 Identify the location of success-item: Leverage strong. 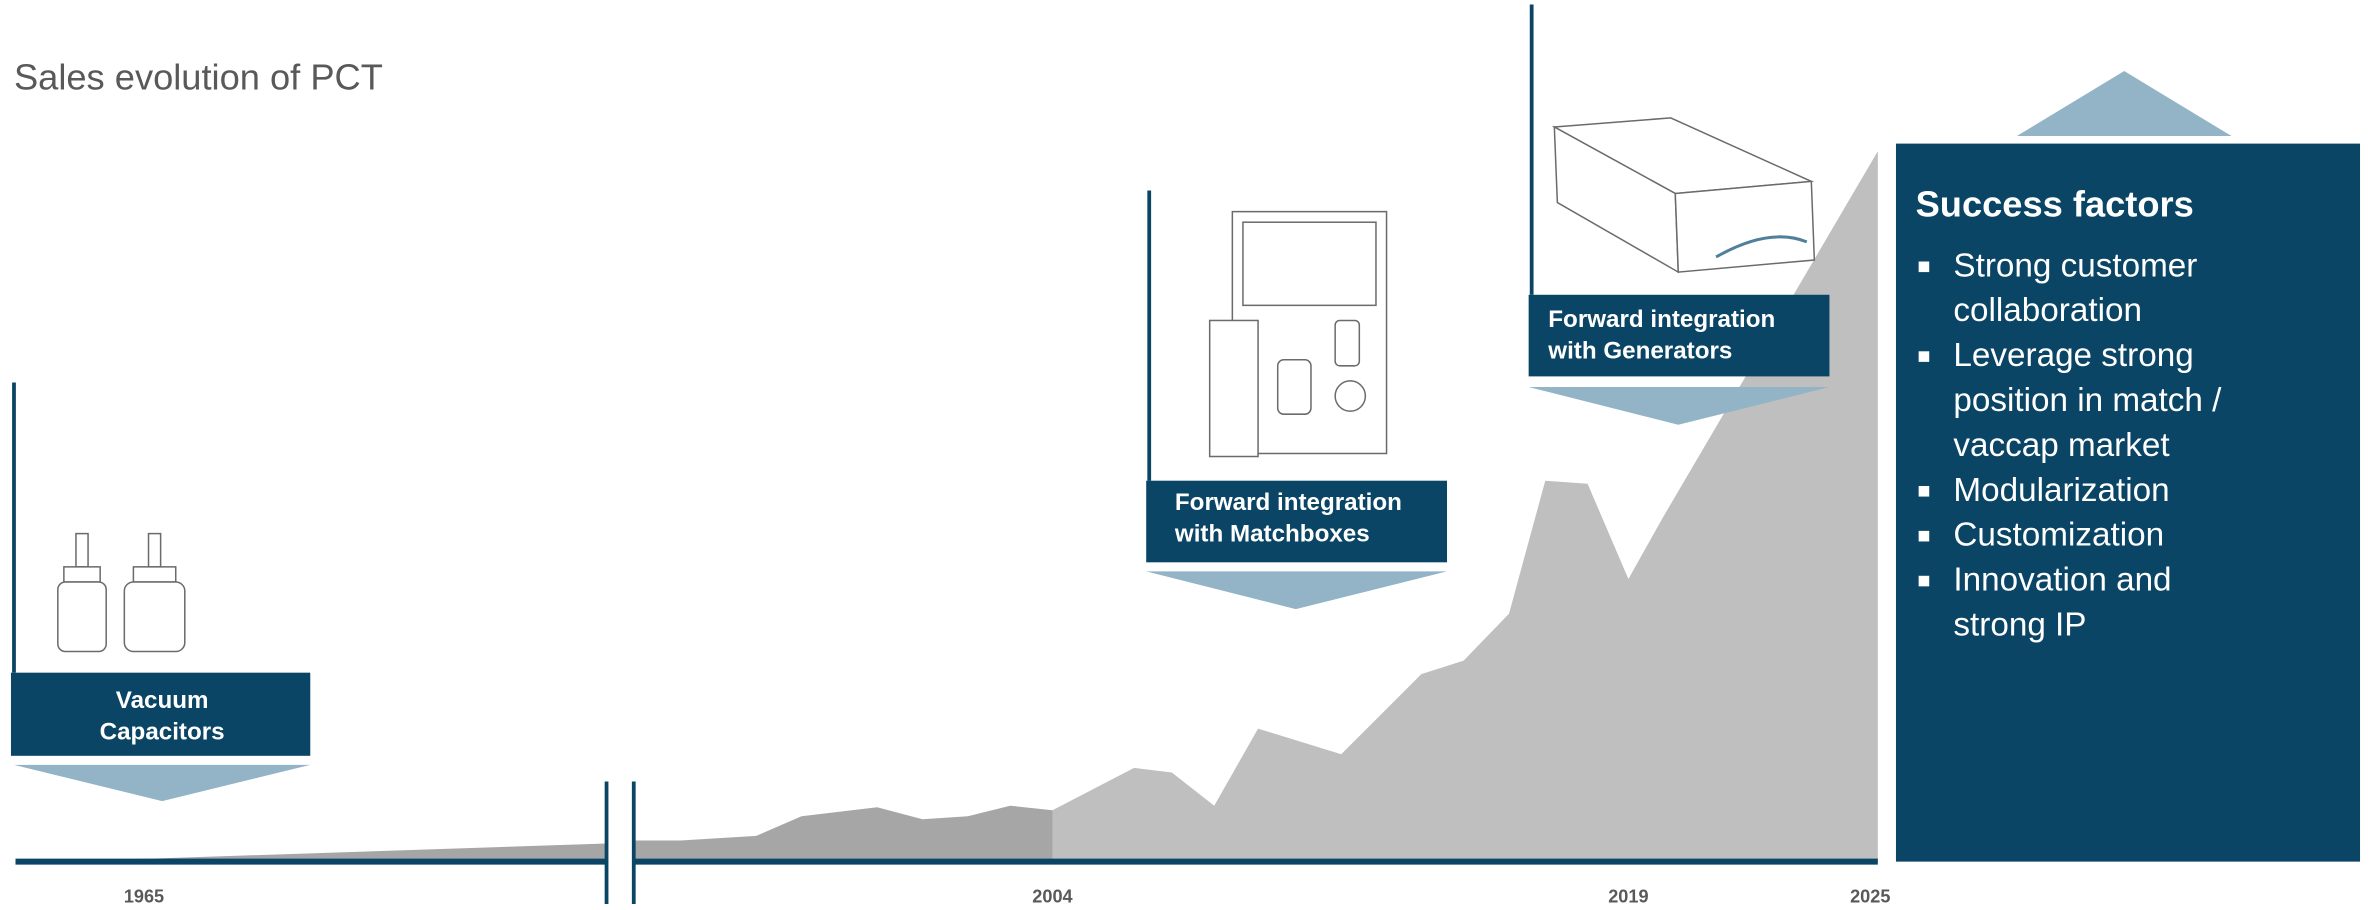
(2073, 355).